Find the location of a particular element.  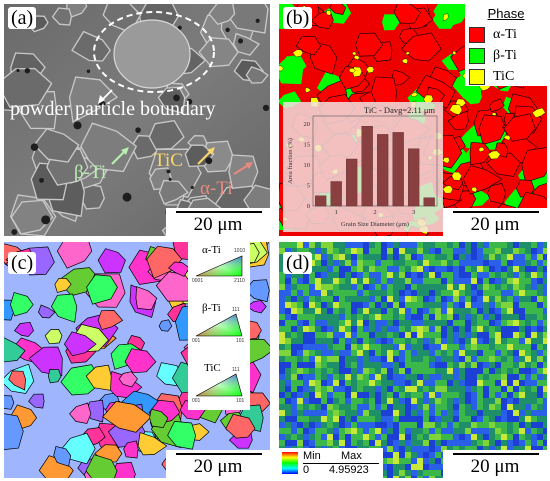

panel-b-scalebar: 20 μm is located at coordinates (495, 222).